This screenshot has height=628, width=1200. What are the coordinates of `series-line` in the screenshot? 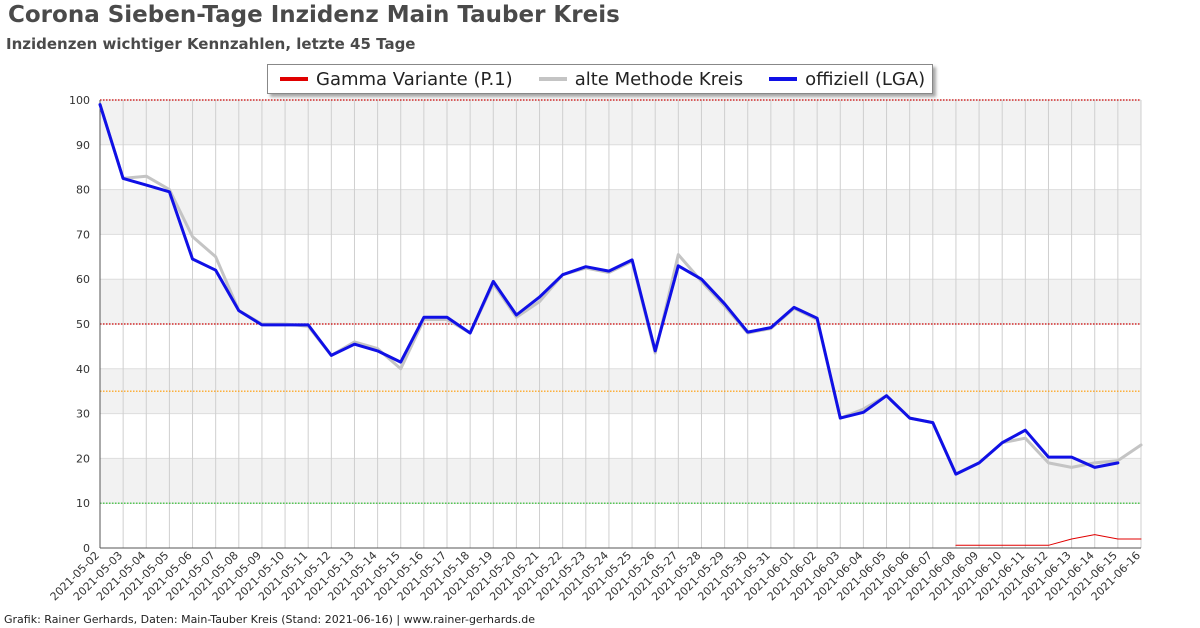 It's located at (1048, 540).